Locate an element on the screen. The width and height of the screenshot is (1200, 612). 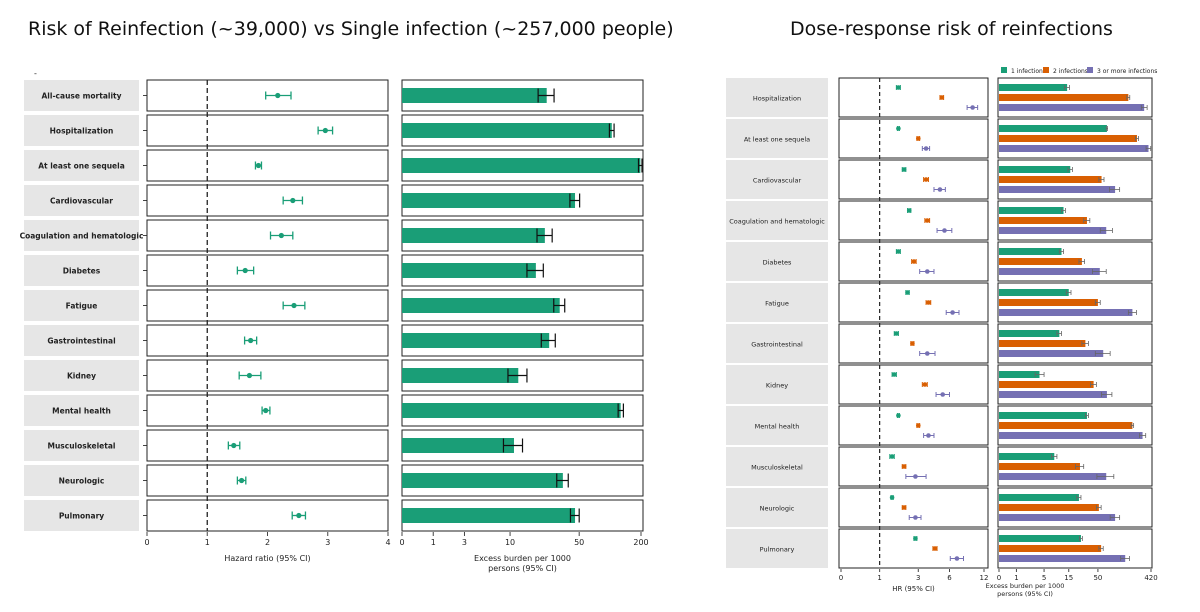
category-label: At least one sequela is located at coordinates (81, 166).